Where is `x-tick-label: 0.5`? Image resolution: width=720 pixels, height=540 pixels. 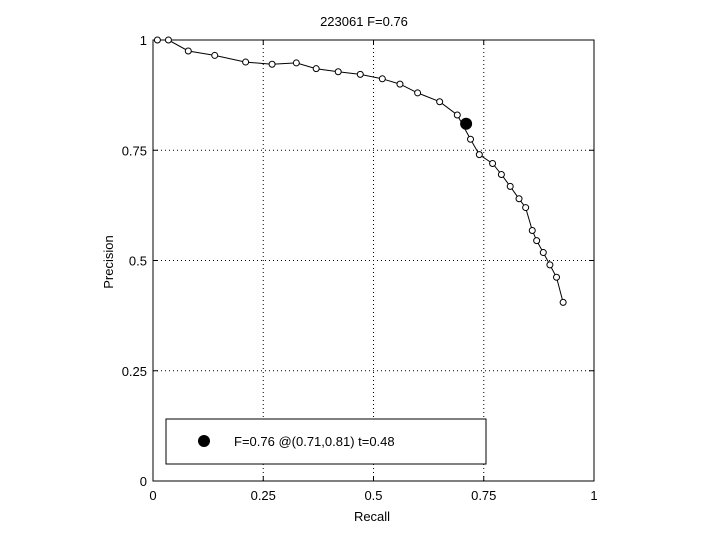 x-tick-label: 0.5 is located at coordinates (373, 495).